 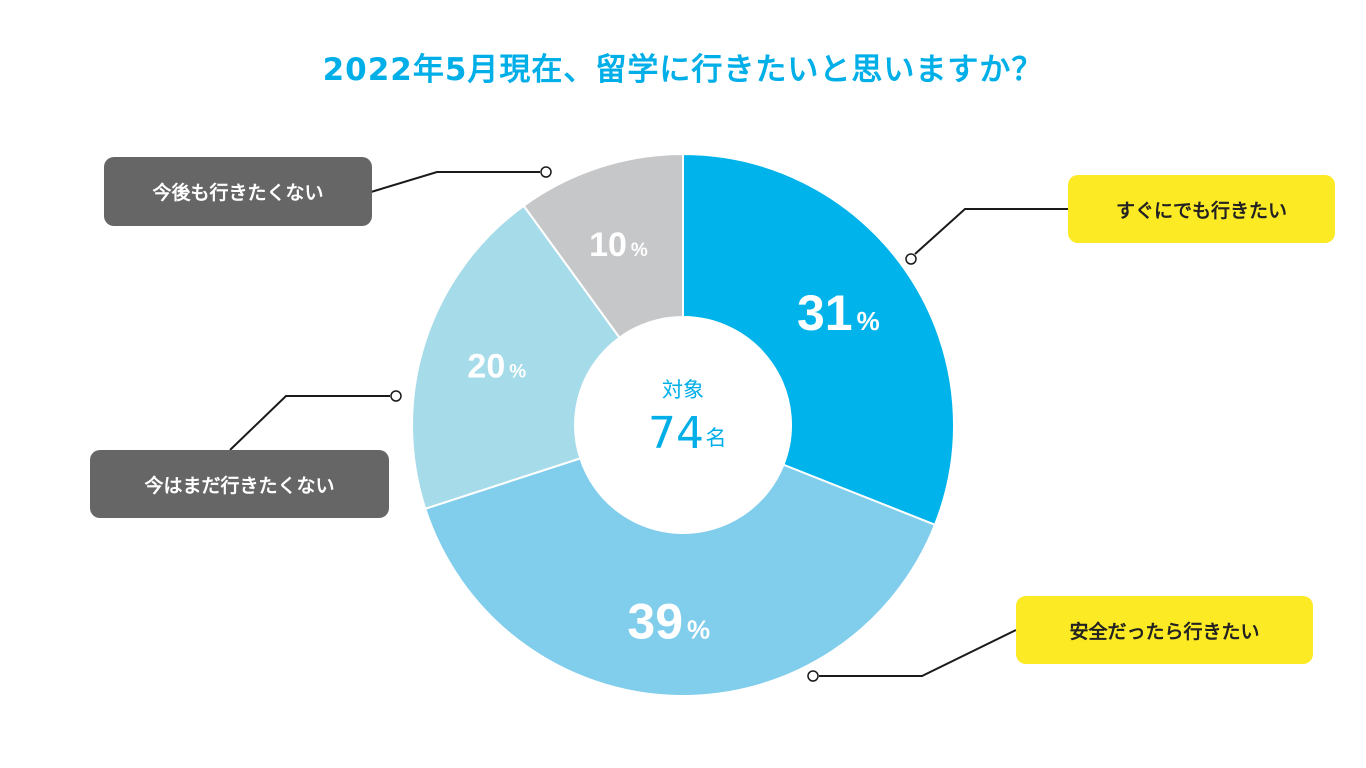 What do you see at coordinates (618, 245) in the screenshot?
I see `slice-label-4: 10%` at bounding box center [618, 245].